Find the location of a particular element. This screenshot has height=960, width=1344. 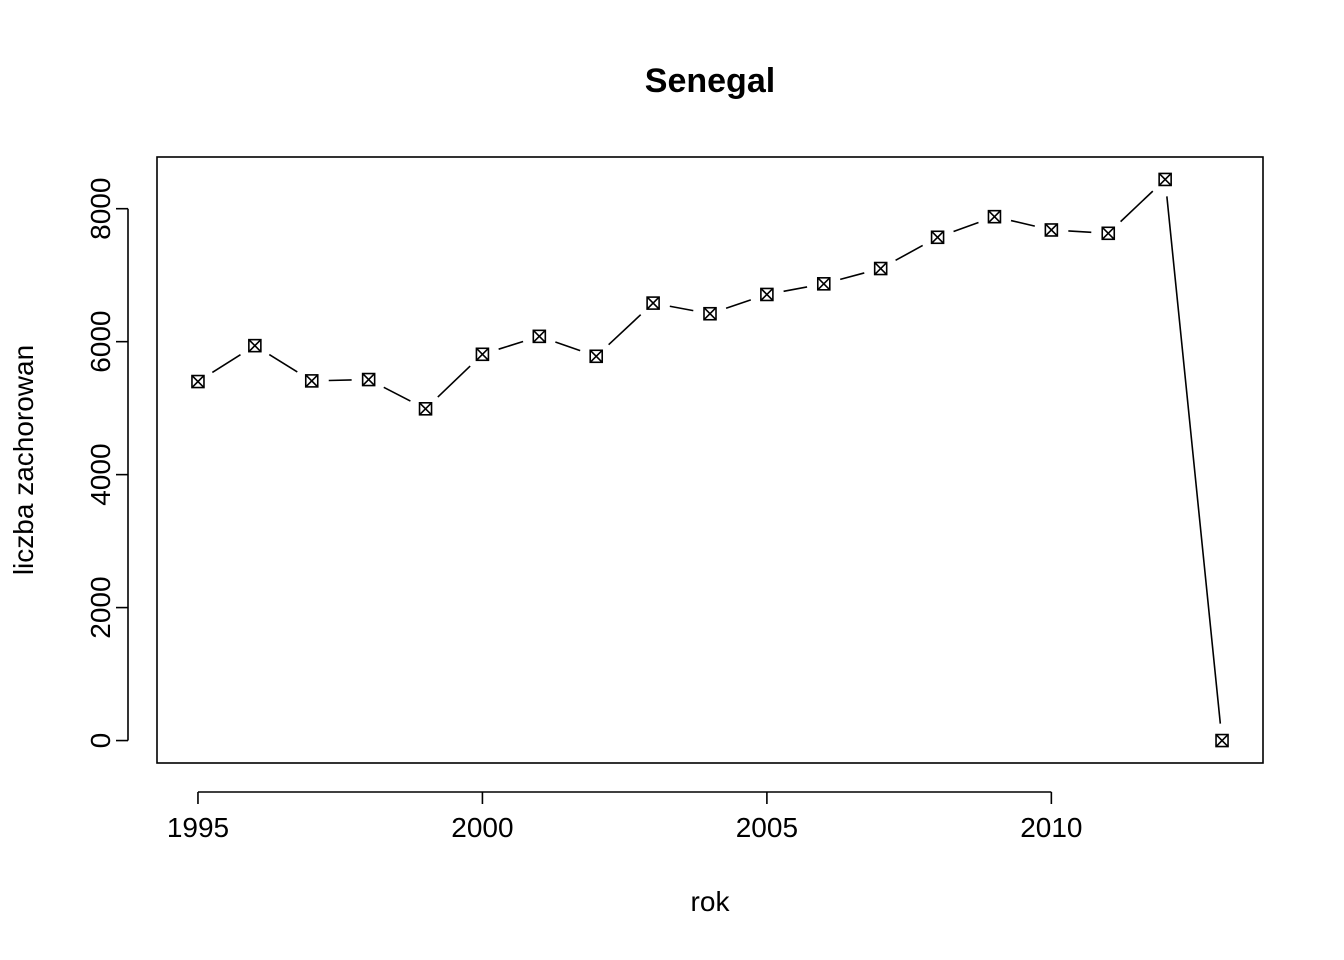

x-axis: 1995 2000 2005 2010 is located at coordinates (625, 817).